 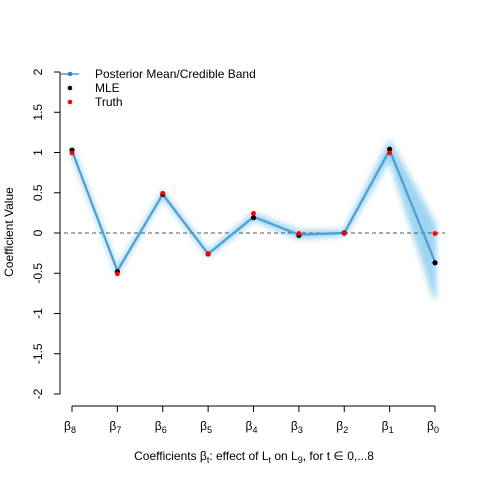 I want to click on y-tick-label: 1.5, so click(x=38, y=112).